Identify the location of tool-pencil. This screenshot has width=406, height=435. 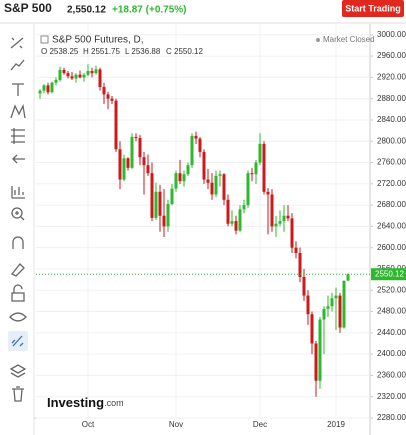
(17, 270).